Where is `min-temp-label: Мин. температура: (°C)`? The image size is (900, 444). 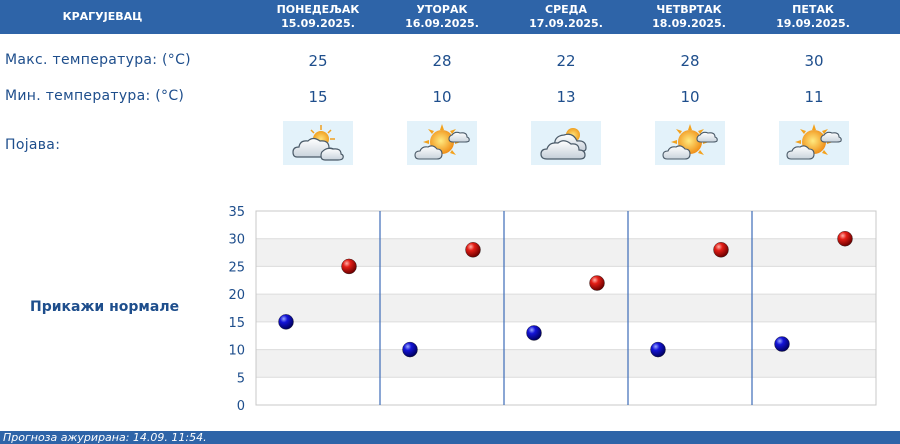
min-temp-label: Мин. температура: (°C) is located at coordinates (95, 96).